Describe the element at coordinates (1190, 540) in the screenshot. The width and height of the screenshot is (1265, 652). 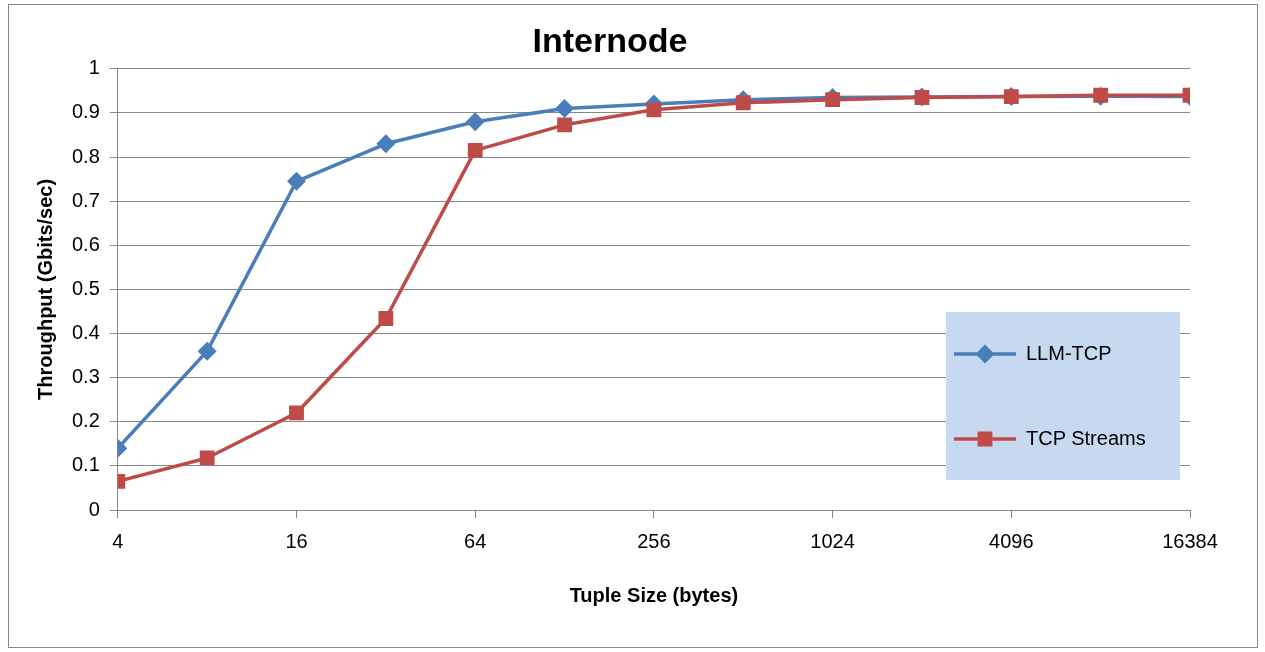
I see `x-tick-label: 16384` at that location.